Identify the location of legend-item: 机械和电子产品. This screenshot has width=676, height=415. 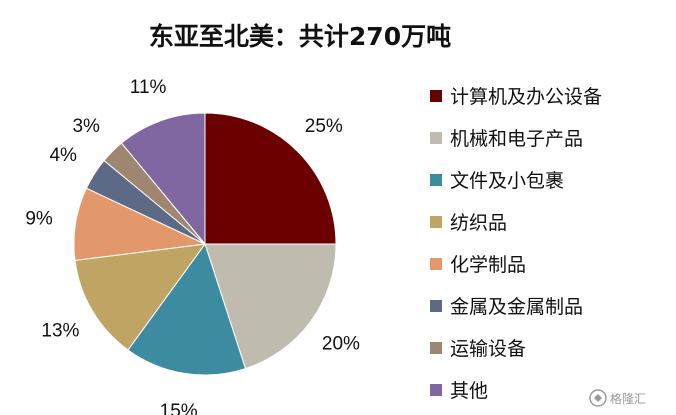
(506, 139).